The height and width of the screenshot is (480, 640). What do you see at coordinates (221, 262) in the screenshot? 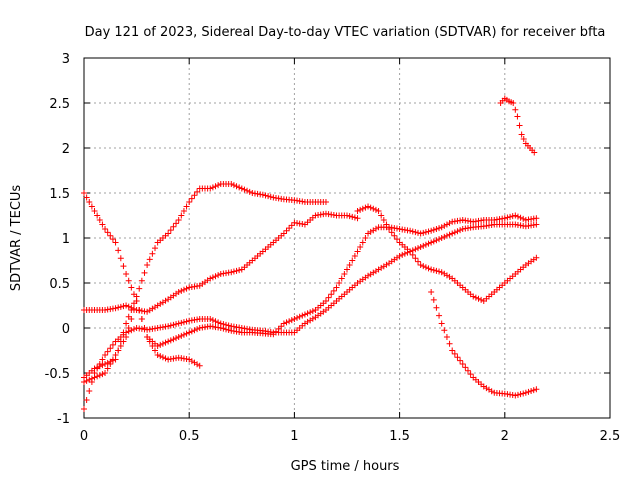
I see `series-s2` at bounding box center [221, 262].